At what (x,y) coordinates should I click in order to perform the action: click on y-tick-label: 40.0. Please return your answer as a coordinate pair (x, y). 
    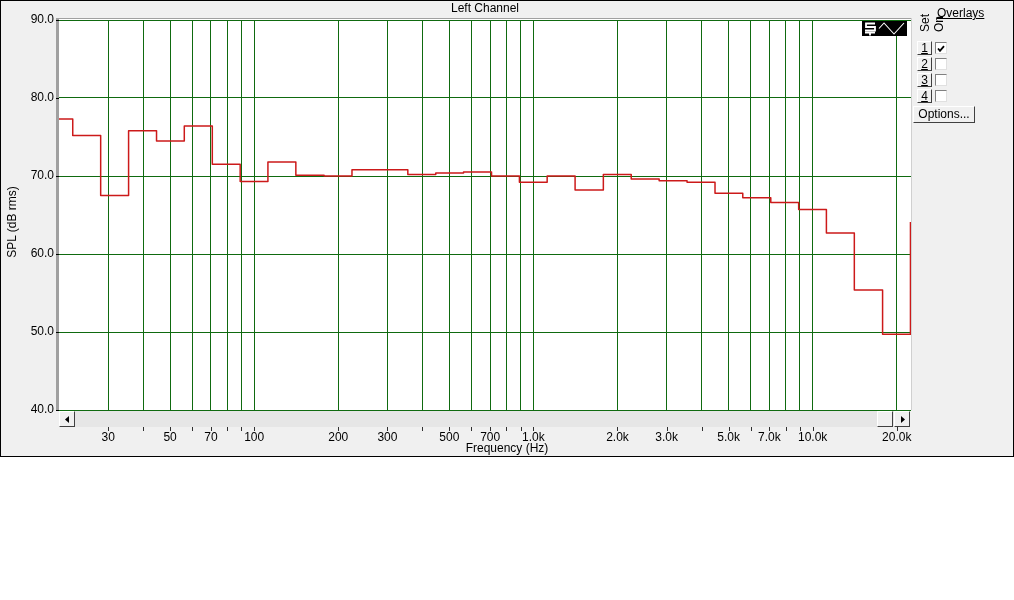
    Looking at the image, I should click on (42, 409).